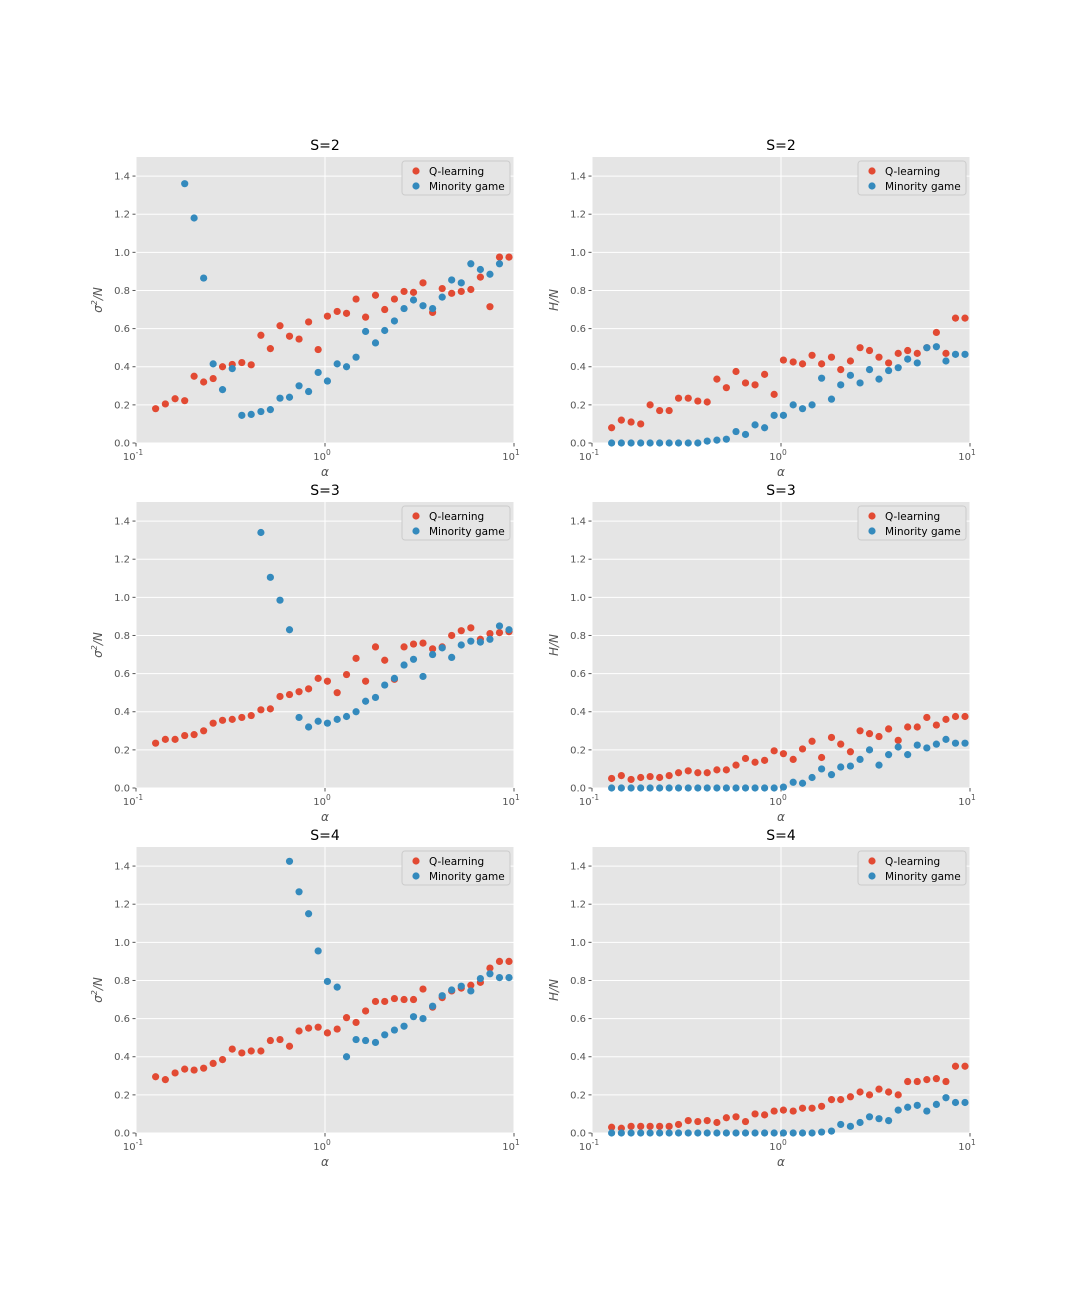  I want to click on chart-title: S=3, so click(781, 491).